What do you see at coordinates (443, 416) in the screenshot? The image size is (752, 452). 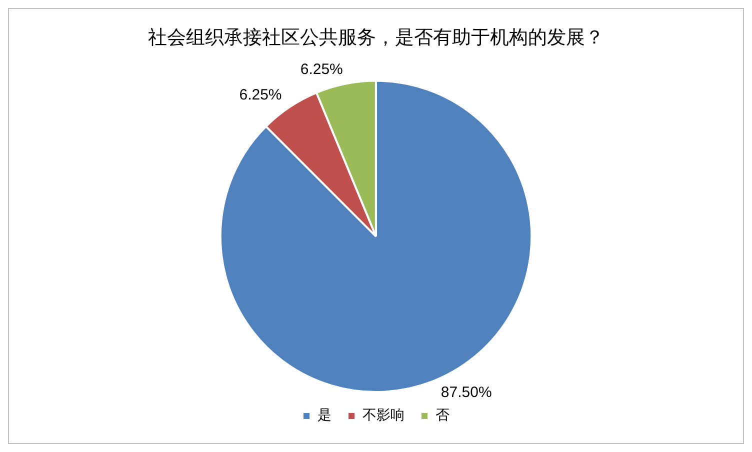 I see `legend-label: 否` at bounding box center [443, 416].